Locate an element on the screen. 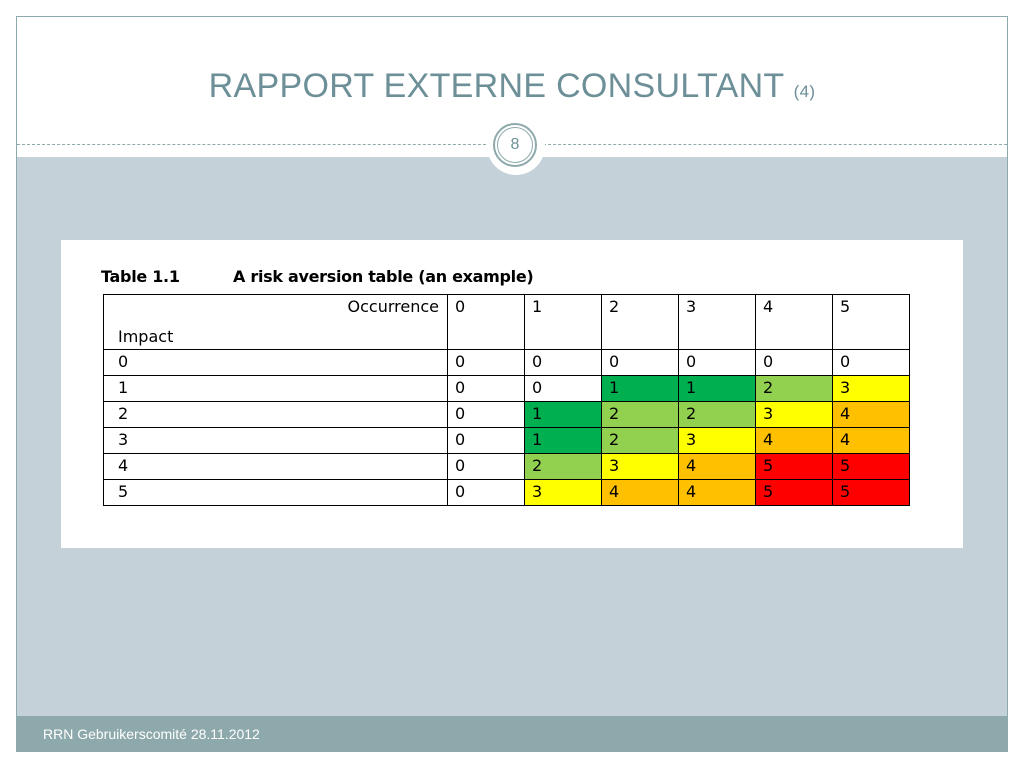 The image size is (1024, 768). slide-number-badge: 8 is located at coordinates (516, 146).